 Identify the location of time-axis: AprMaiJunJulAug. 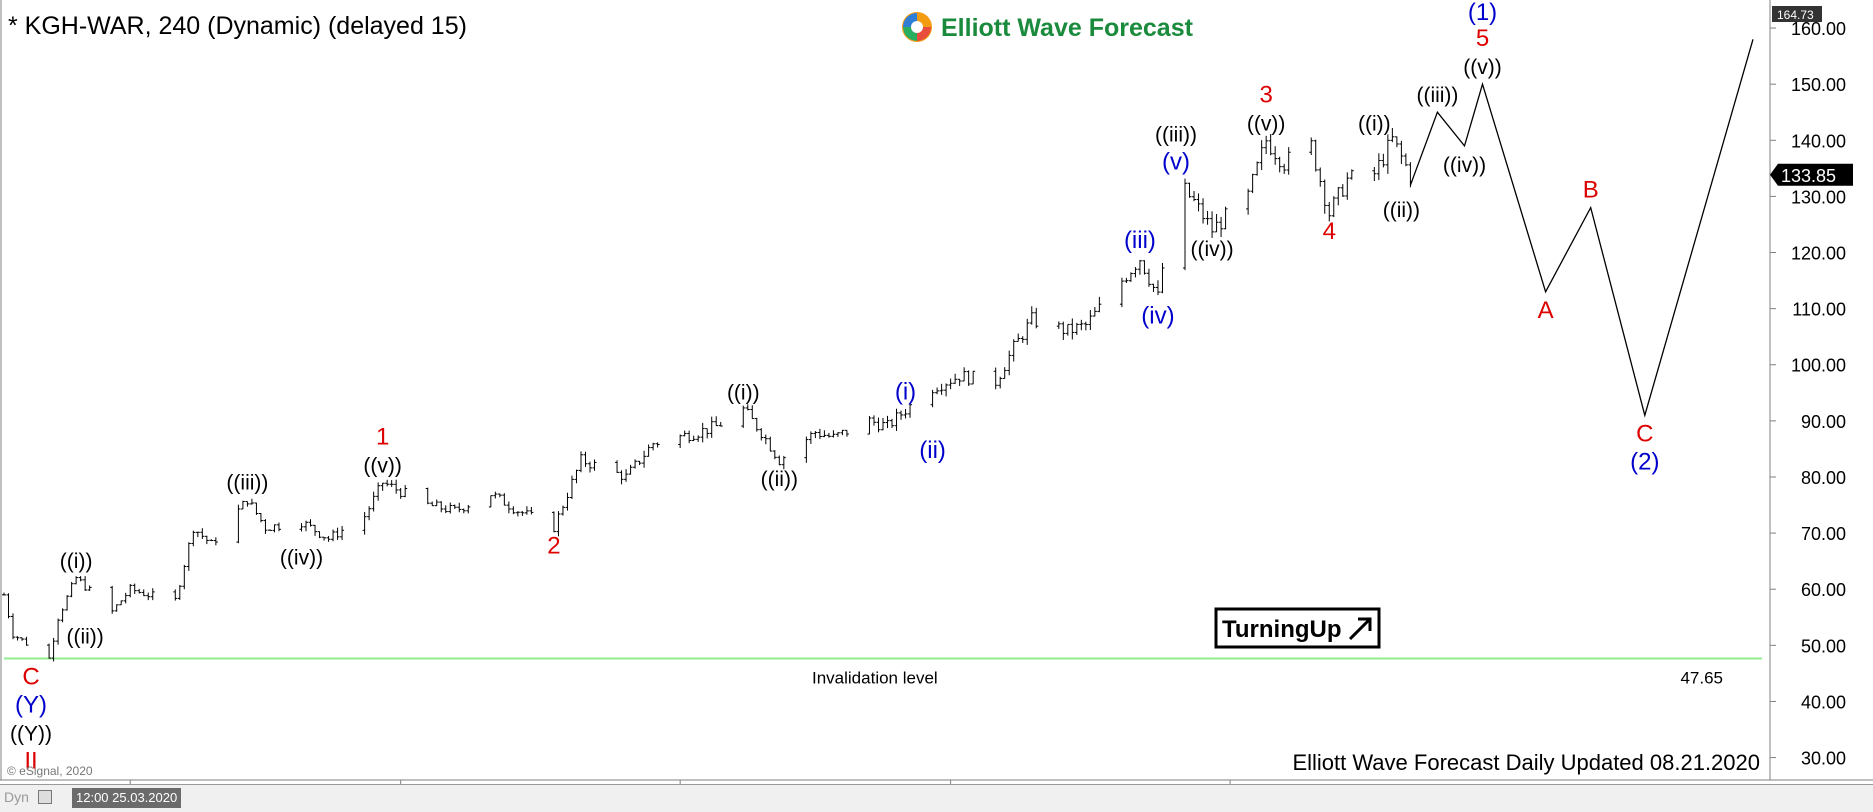
(681, 782).